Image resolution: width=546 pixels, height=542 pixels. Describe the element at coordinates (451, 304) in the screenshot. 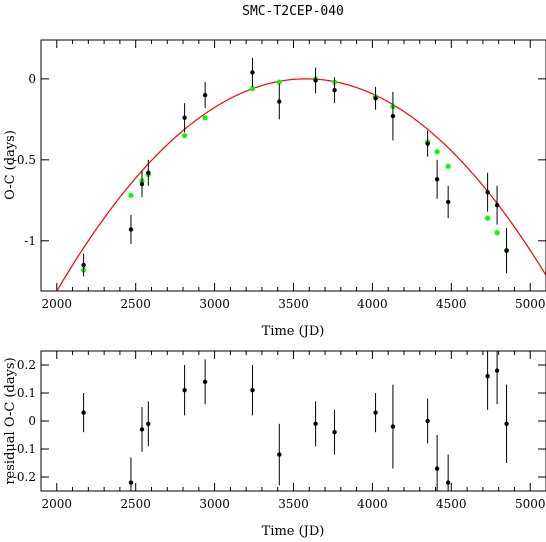

I see `oc-x-tick-label: 4500` at that location.